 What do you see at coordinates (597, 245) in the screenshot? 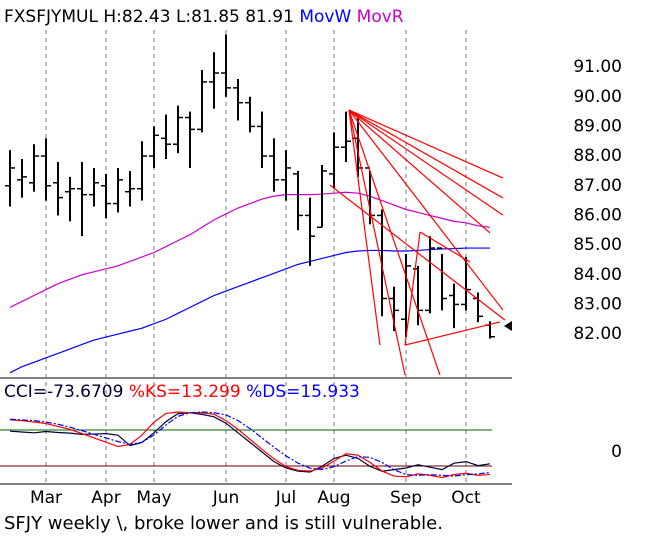
I see `y-tick-label: 85.00` at bounding box center [597, 245].